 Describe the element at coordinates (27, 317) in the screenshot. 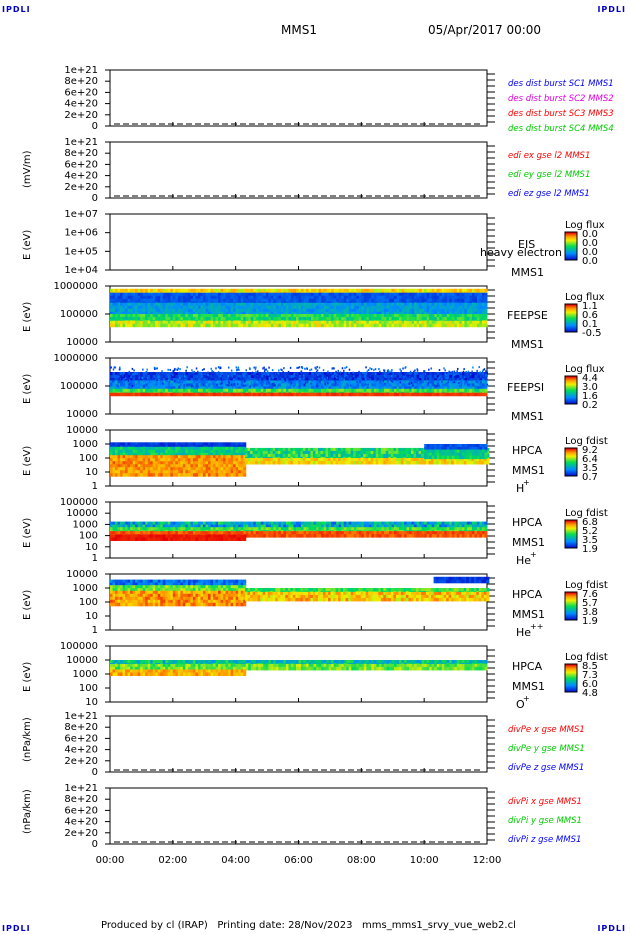

I see `y-axis-label: E (eV)` at that location.